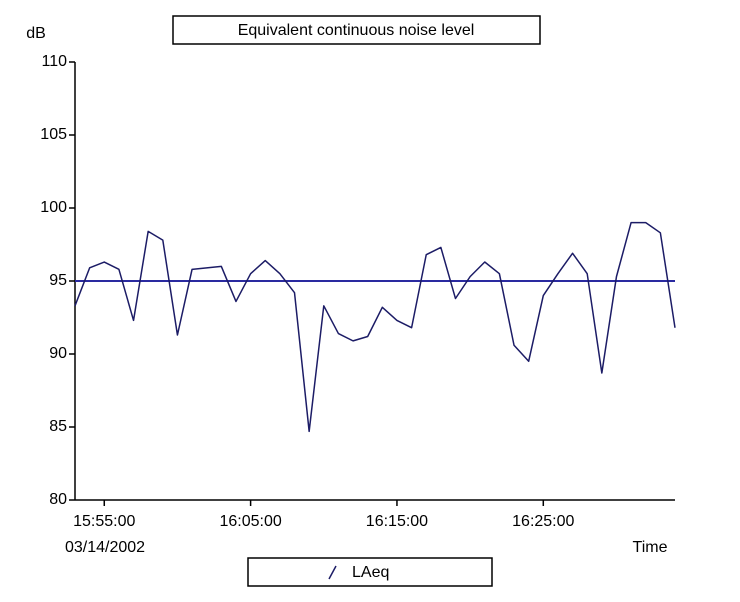  I want to click on legend-box, so click(370, 572).